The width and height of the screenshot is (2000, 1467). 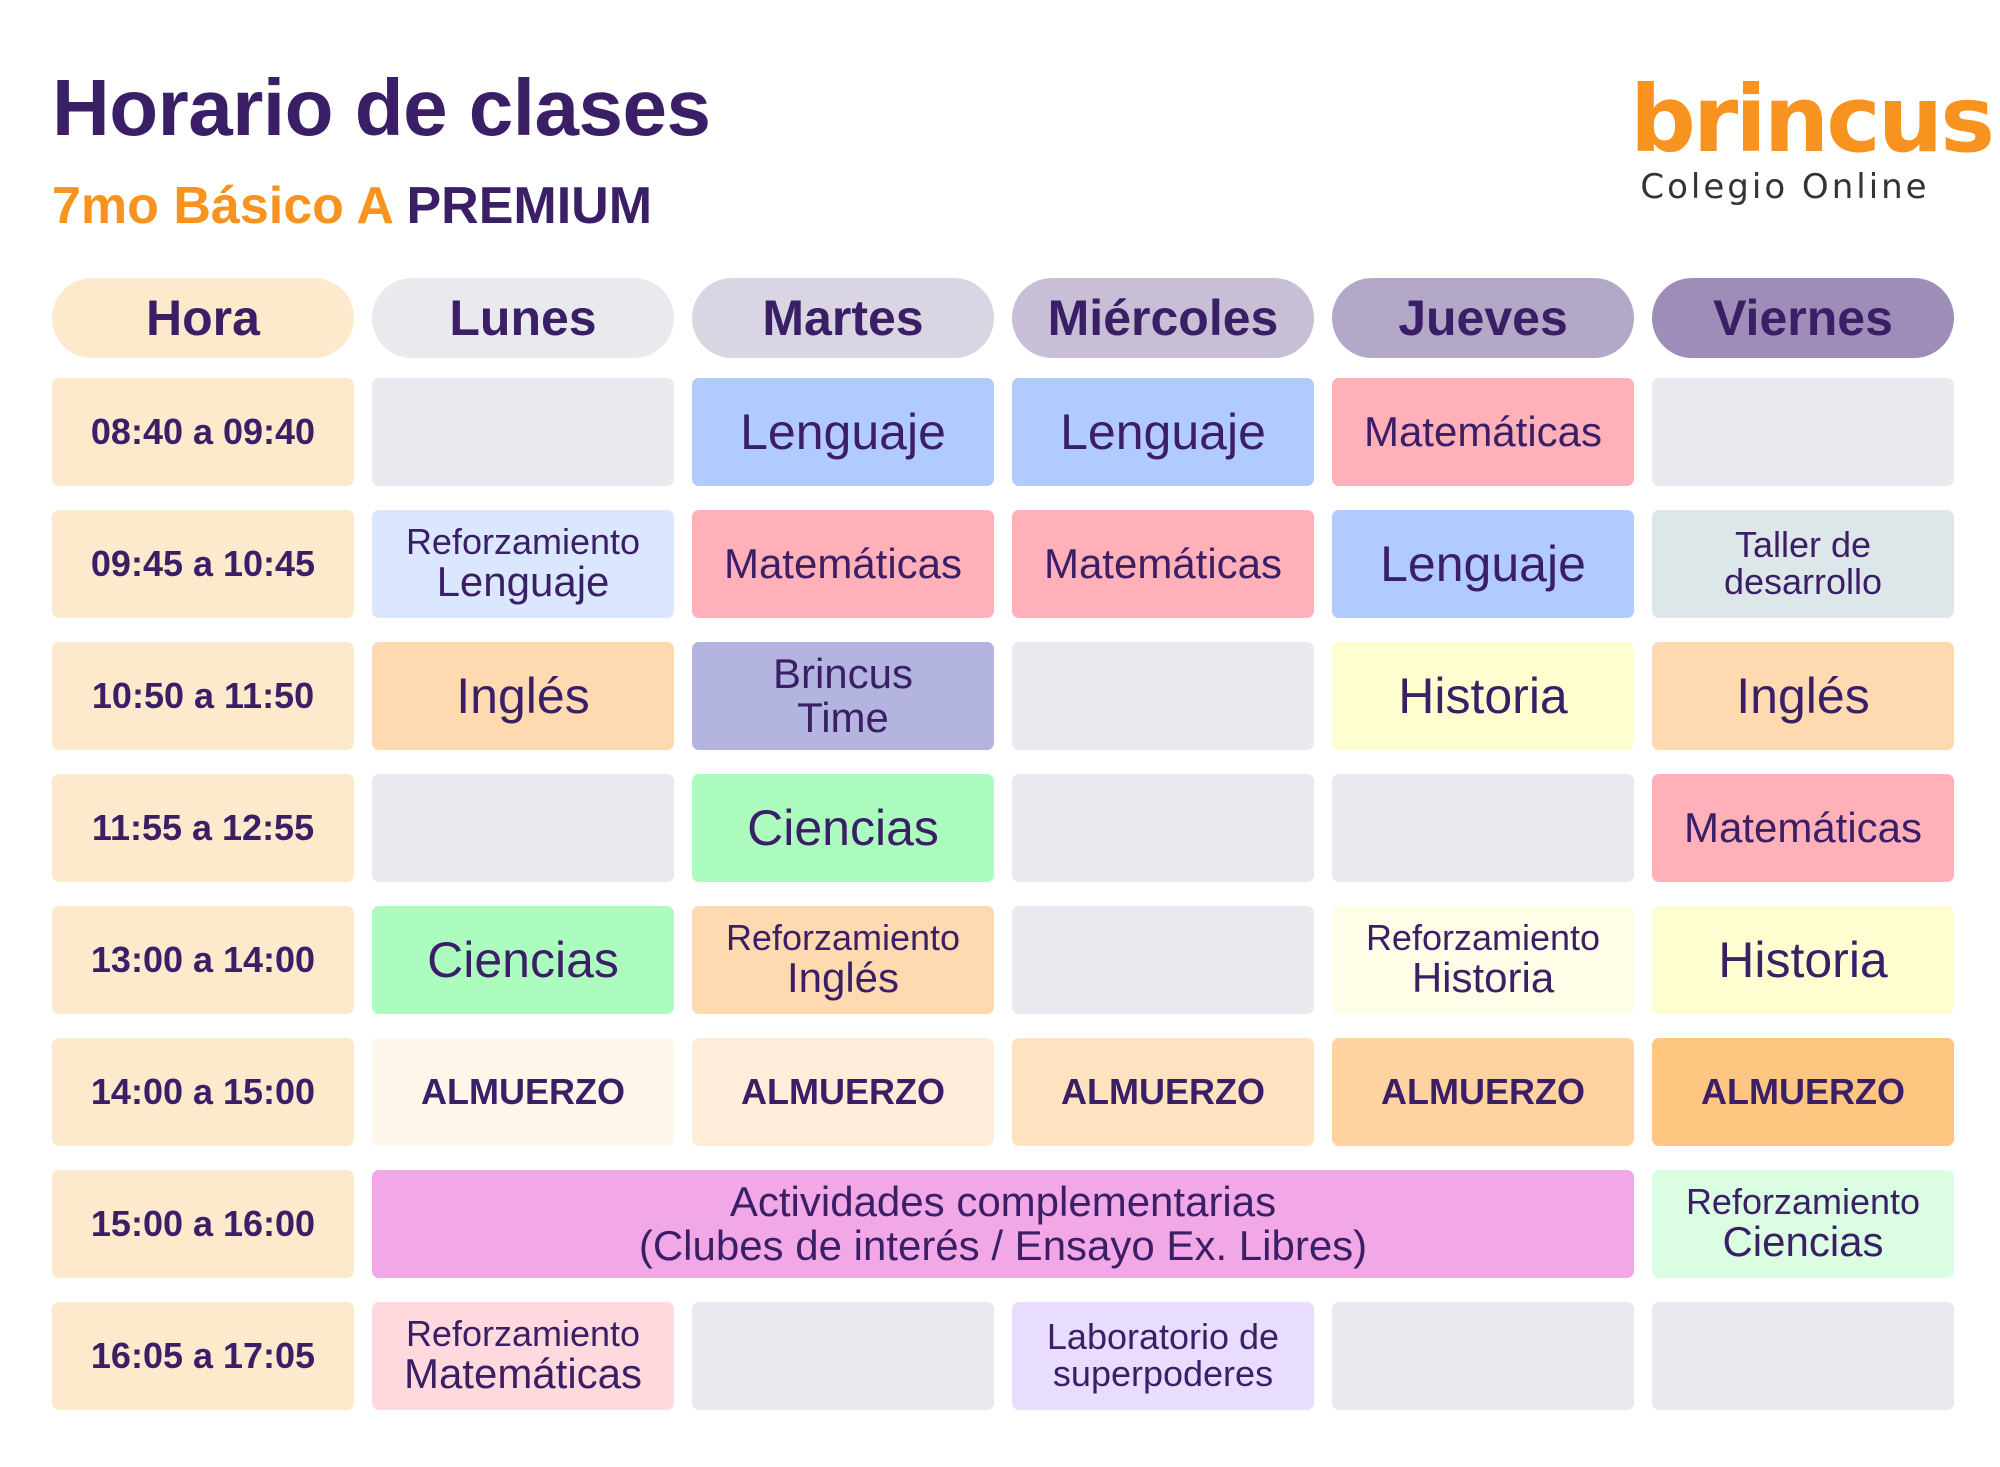 What do you see at coordinates (1483, 978) in the screenshot?
I see `class-label-line2: Historia` at bounding box center [1483, 978].